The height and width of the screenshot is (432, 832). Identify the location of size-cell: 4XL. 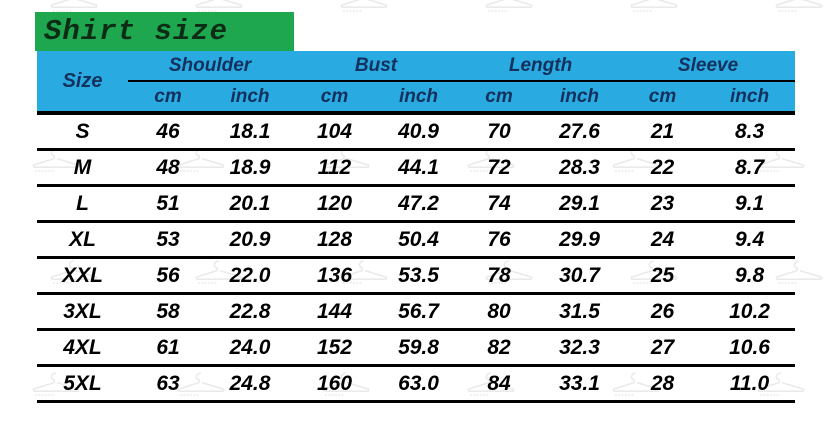
(82, 348).